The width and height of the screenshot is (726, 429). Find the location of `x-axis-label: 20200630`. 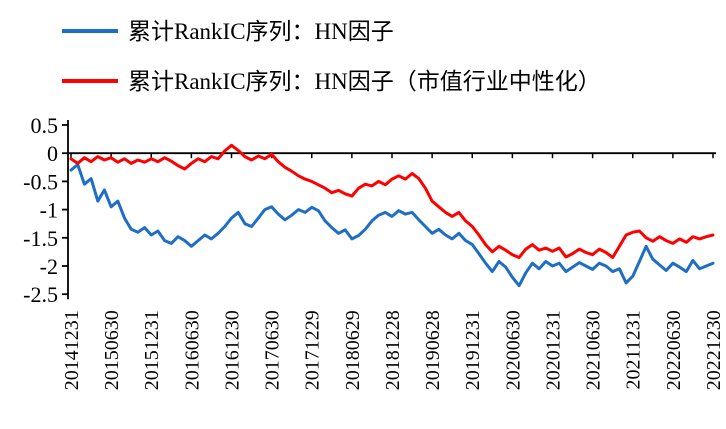

x-axis-label: 20200630 is located at coordinates (513, 350).